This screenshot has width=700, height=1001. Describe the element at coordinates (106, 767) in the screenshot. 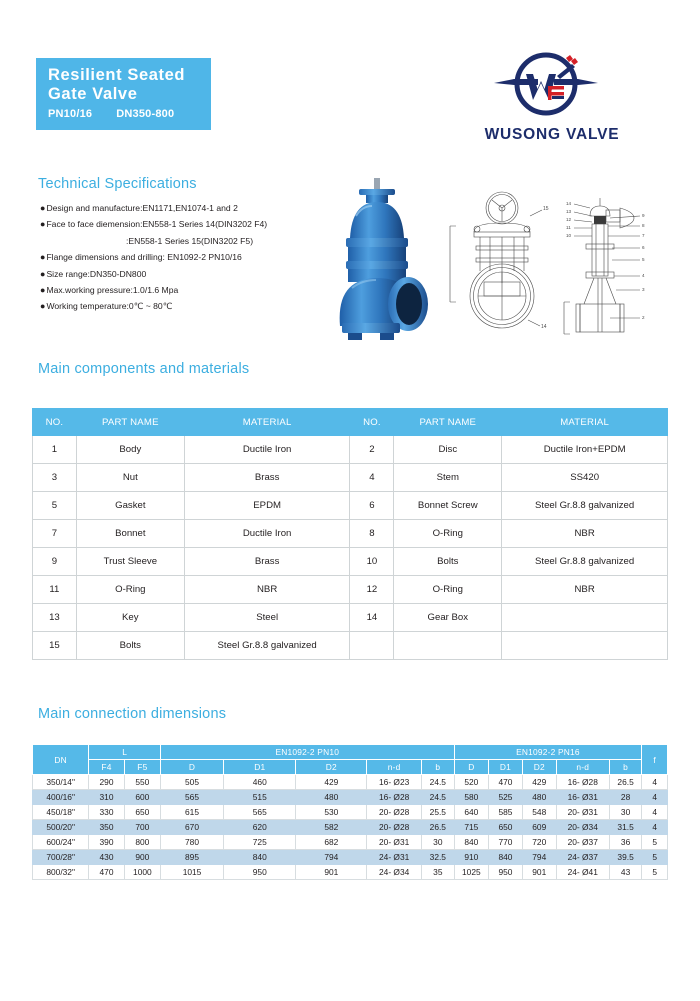

I see `col-f4: F4` at that location.